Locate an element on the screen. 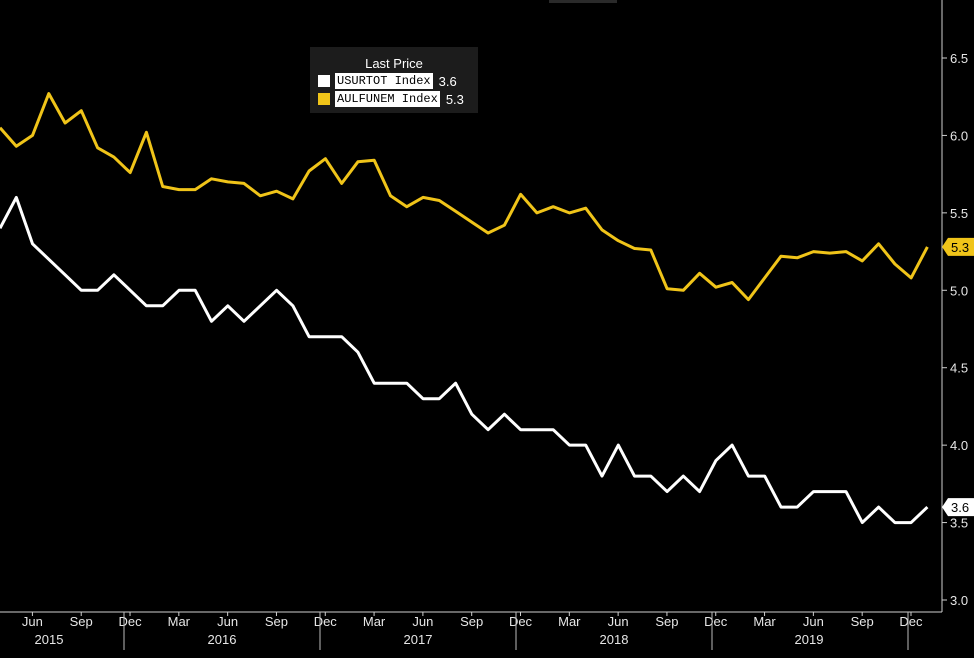 Image resolution: width=974 pixels, height=658 pixels. legend-series-name: AULFUNEM Index is located at coordinates (387, 99).